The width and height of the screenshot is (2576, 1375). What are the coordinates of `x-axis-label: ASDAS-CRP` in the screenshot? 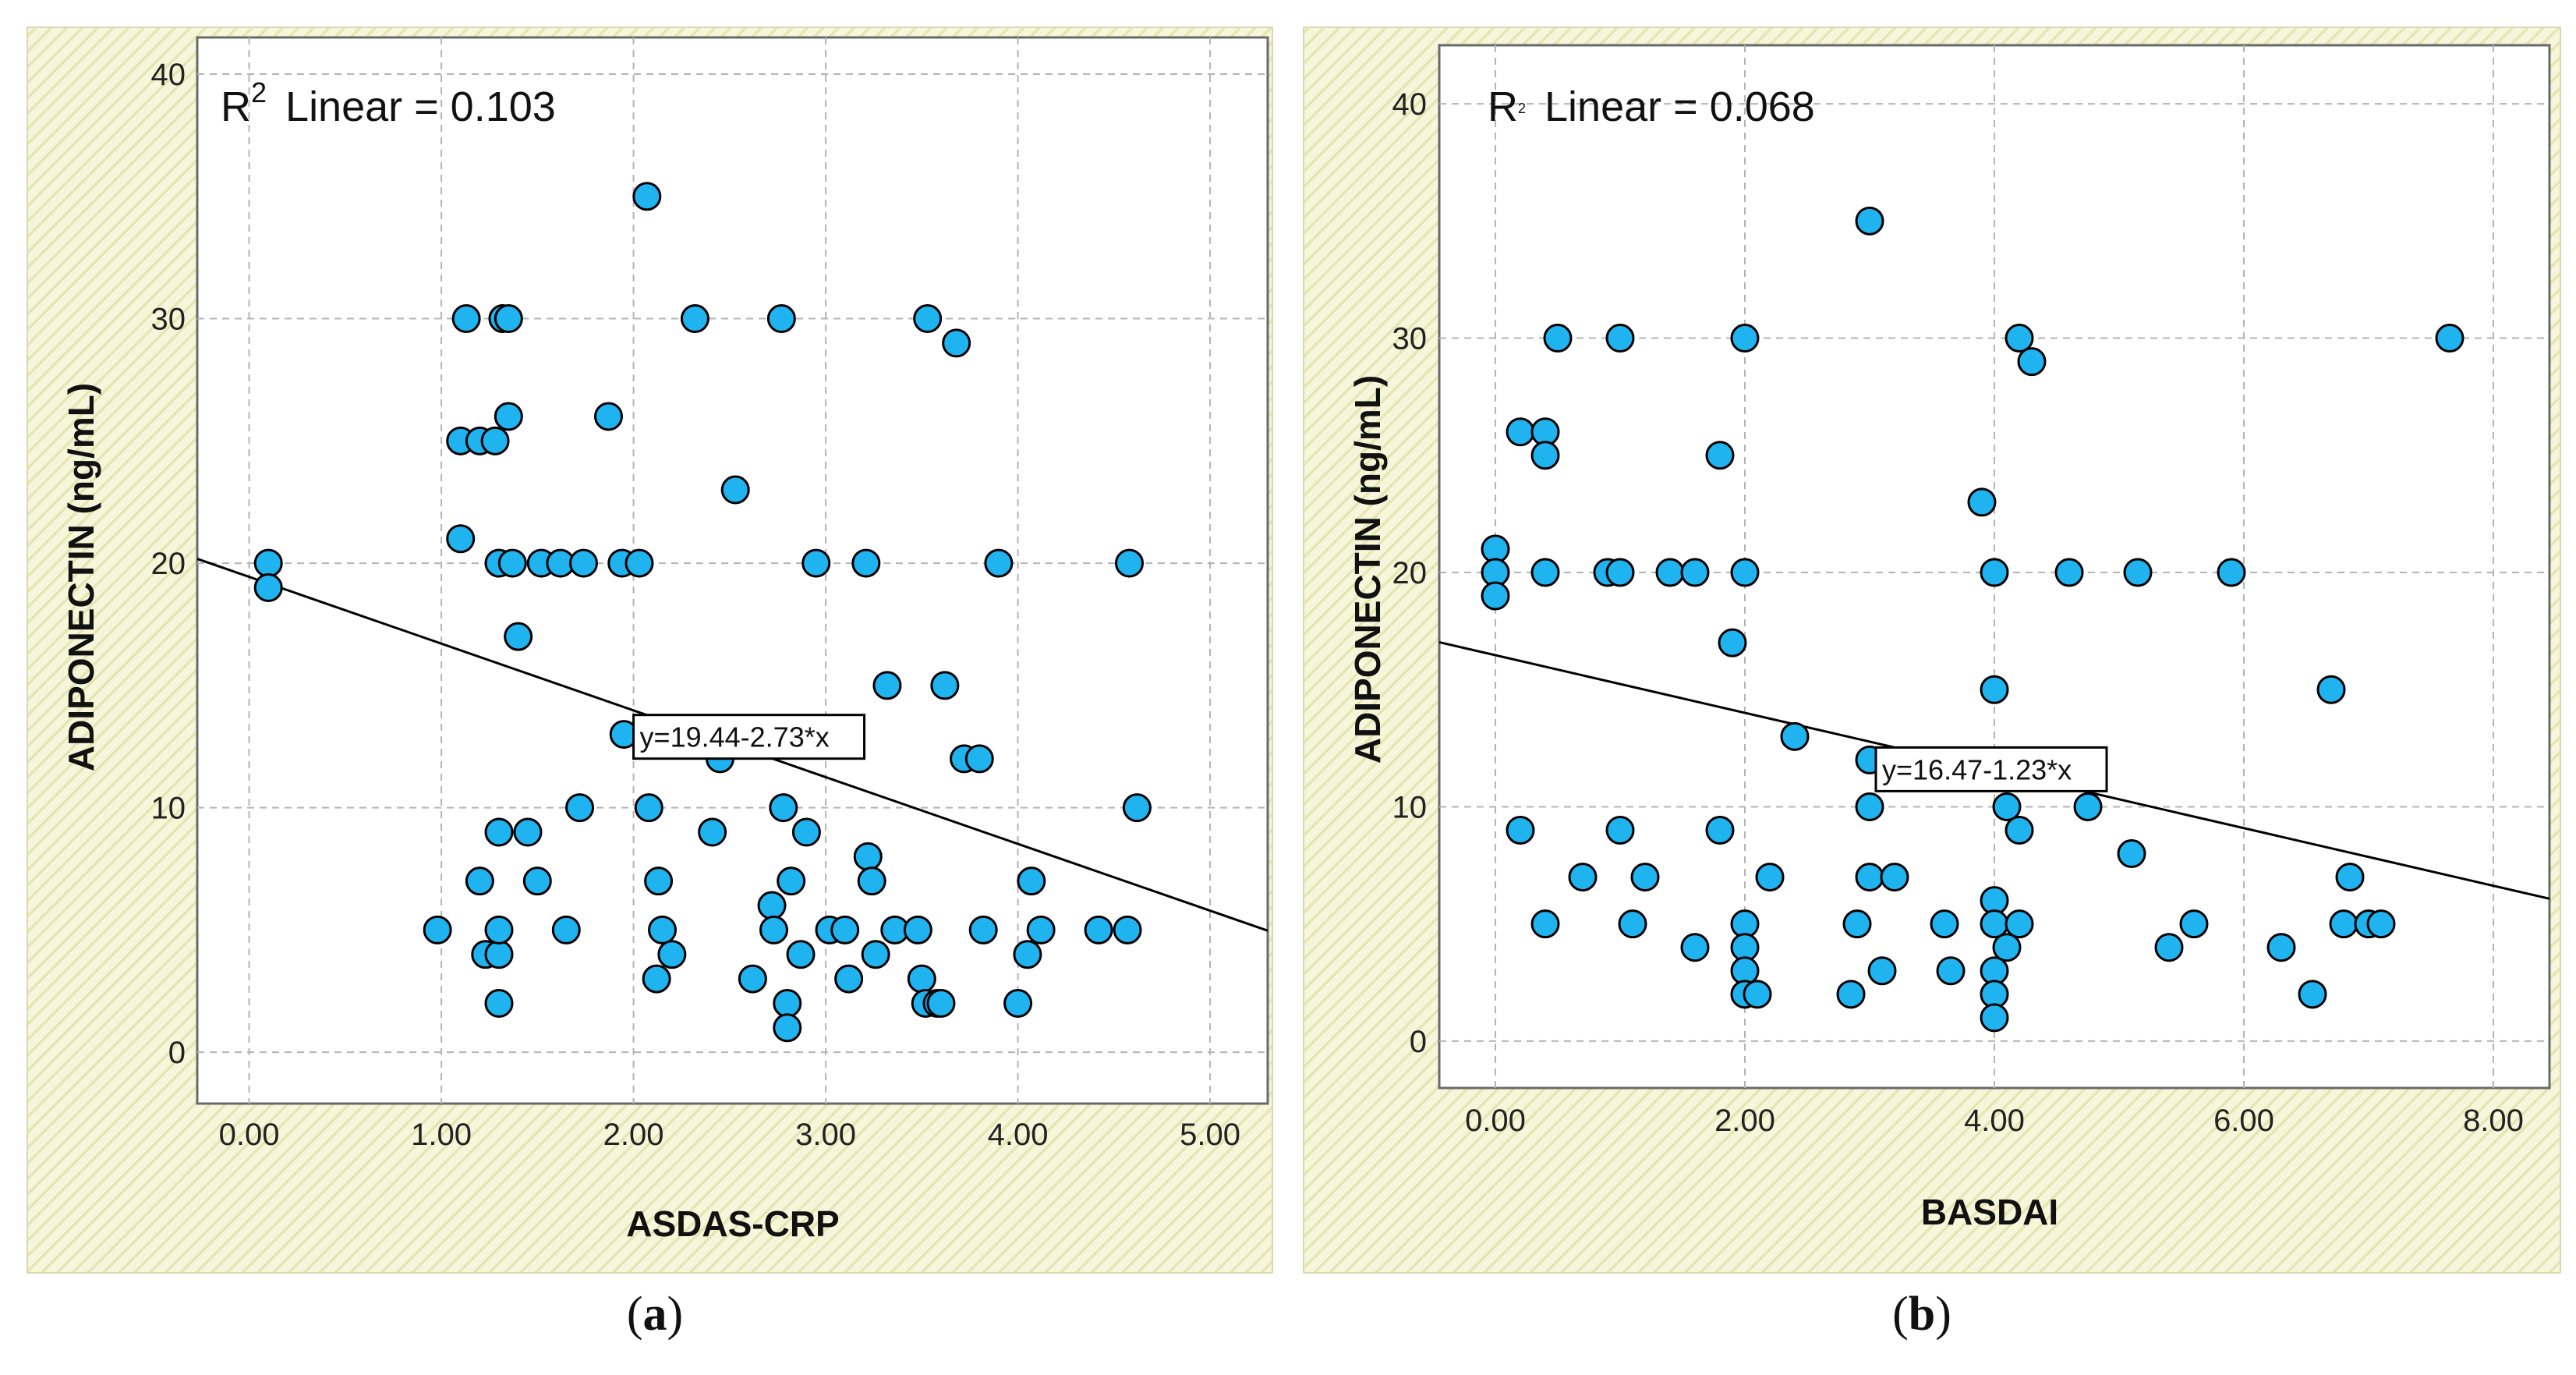 It's located at (732, 1223).